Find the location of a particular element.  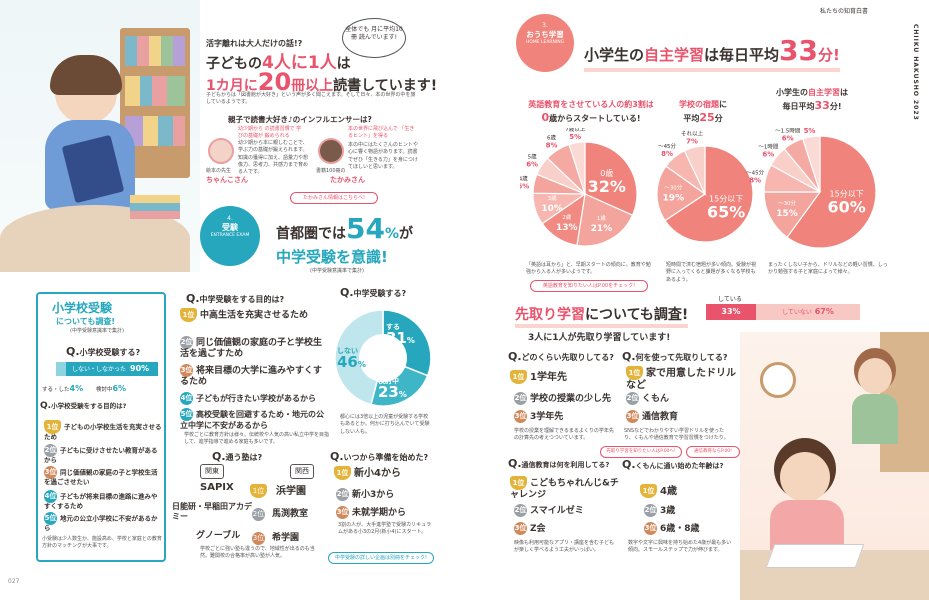

pie1-value-2: 13% is located at coordinates (567, 228).